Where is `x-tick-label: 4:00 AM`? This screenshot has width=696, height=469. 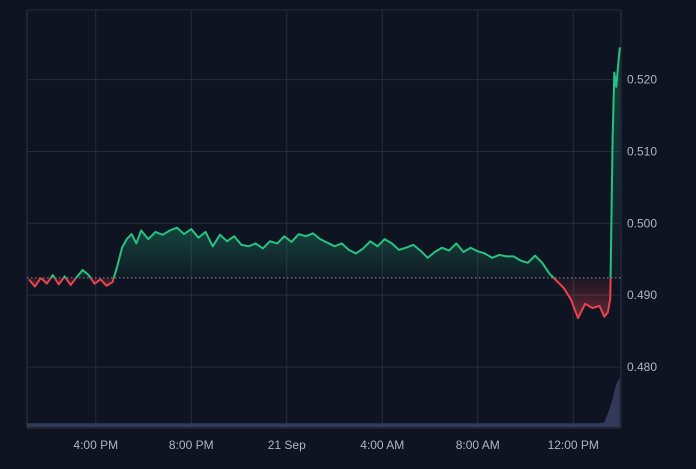 x-tick-label: 4:00 AM is located at coordinates (382, 445).